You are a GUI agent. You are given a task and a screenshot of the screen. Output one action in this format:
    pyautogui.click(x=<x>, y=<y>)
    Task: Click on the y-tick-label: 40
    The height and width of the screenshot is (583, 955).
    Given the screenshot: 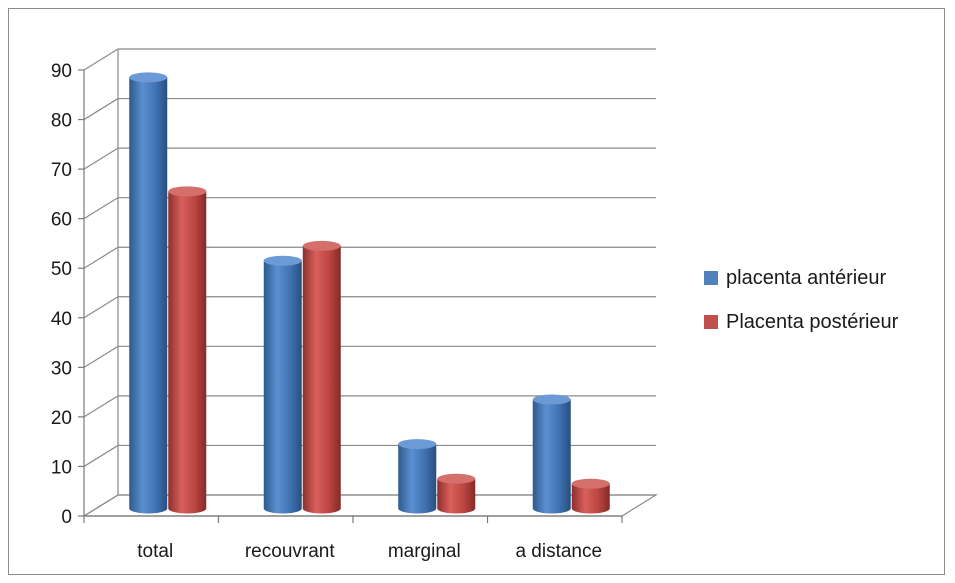 What is the action you would take?
    pyautogui.click(x=61, y=319)
    